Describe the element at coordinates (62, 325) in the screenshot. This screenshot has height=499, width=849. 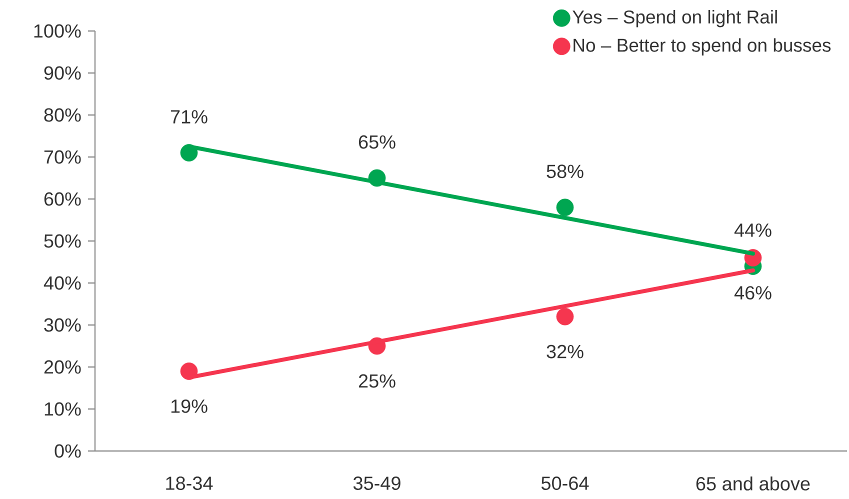
I see `y-tick-label: 30%` at that location.